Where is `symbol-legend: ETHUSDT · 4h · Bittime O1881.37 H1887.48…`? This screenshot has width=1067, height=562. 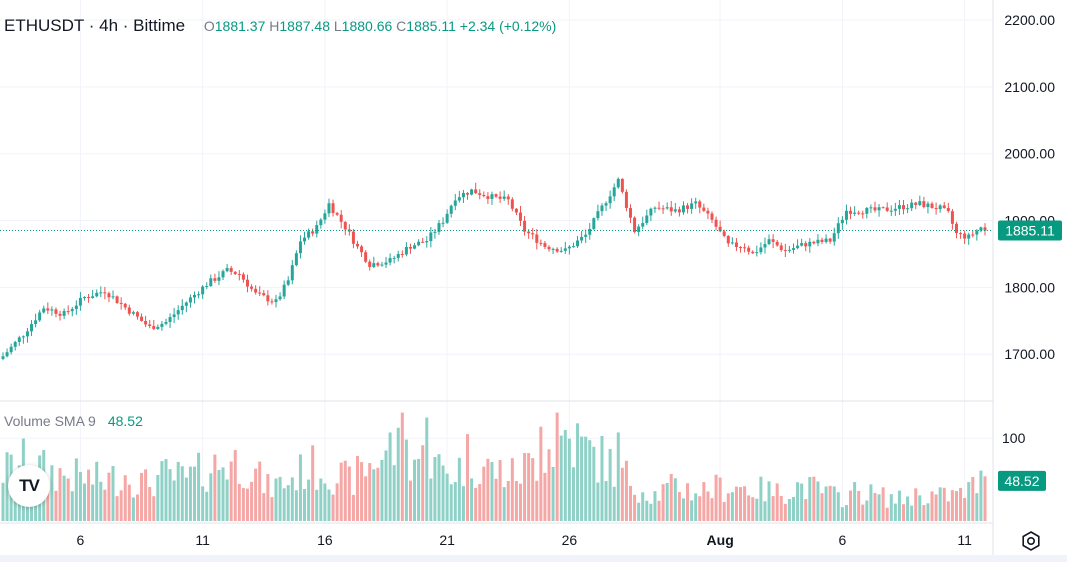
symbol-legend: ETHUSDT · 4h · Bittime O1881.37 H1887.48… is located at coordinates (280, 26).